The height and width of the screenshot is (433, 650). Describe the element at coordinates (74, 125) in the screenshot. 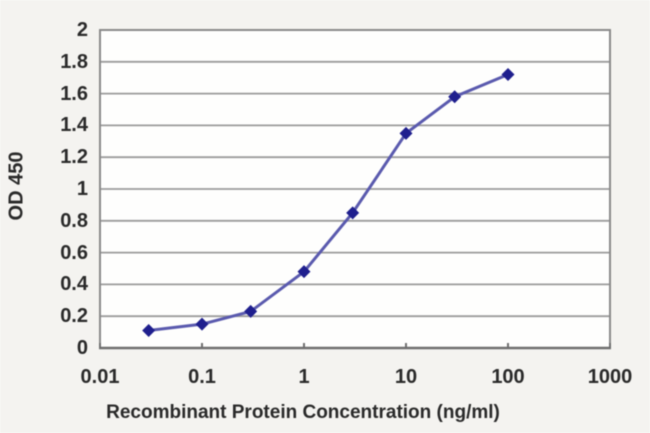

I see `y-tick-label: 1.4` at that location.